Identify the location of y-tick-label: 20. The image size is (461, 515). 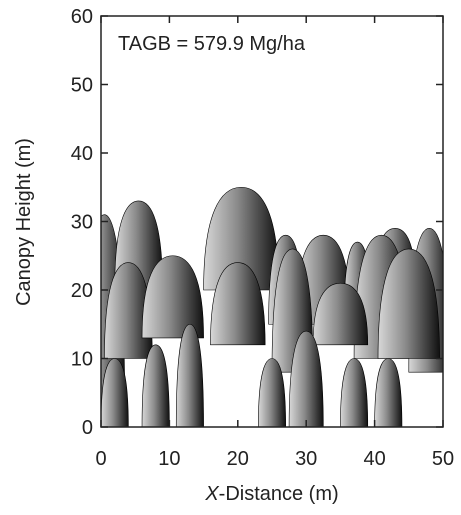
(82, 291).